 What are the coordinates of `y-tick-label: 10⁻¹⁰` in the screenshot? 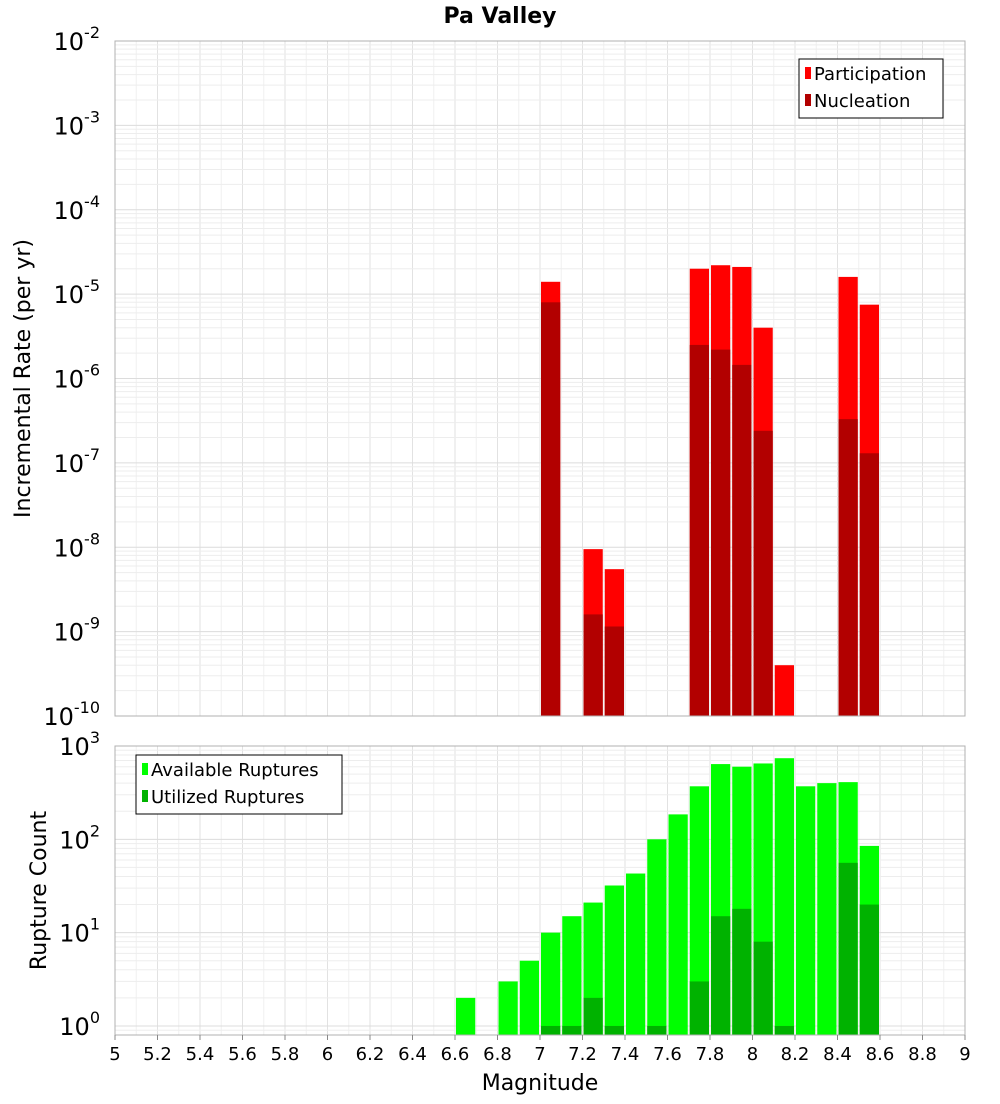 It's located at (71, 714).